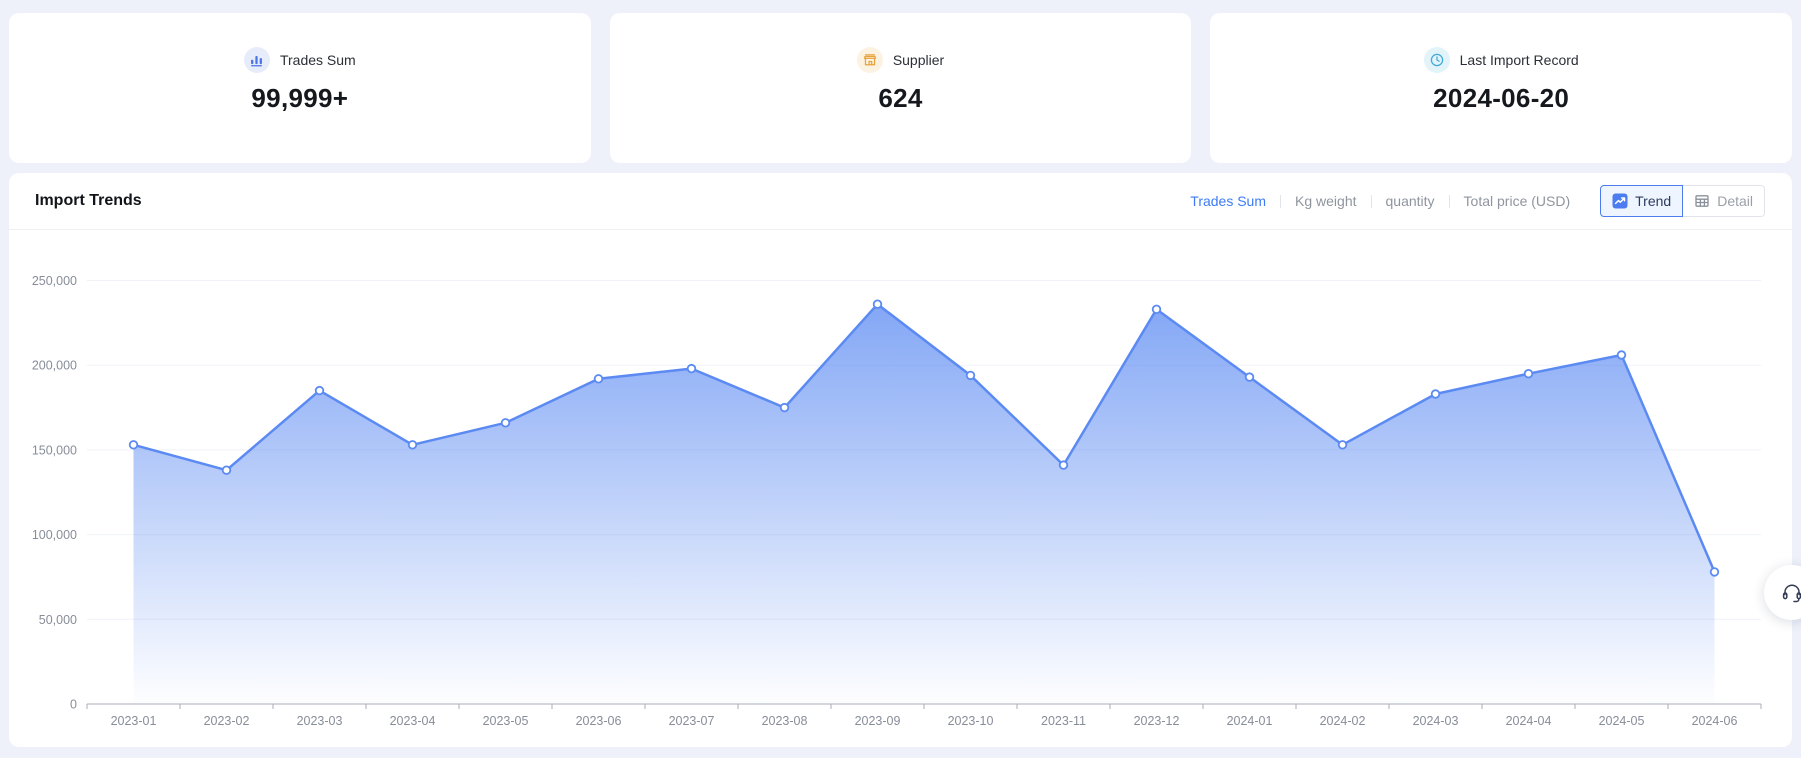  I want to click on tab-kg-weight: Kg weight, so click(1326, 201).